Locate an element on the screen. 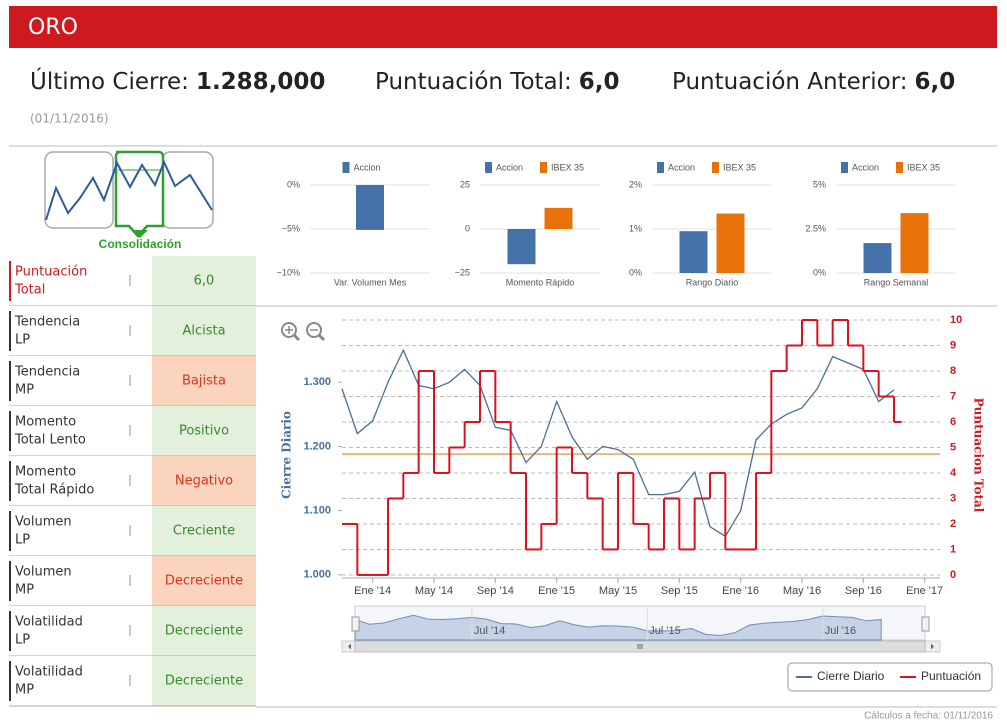  x-tick-label: Ene '15 is located at coordinates (556, 591).